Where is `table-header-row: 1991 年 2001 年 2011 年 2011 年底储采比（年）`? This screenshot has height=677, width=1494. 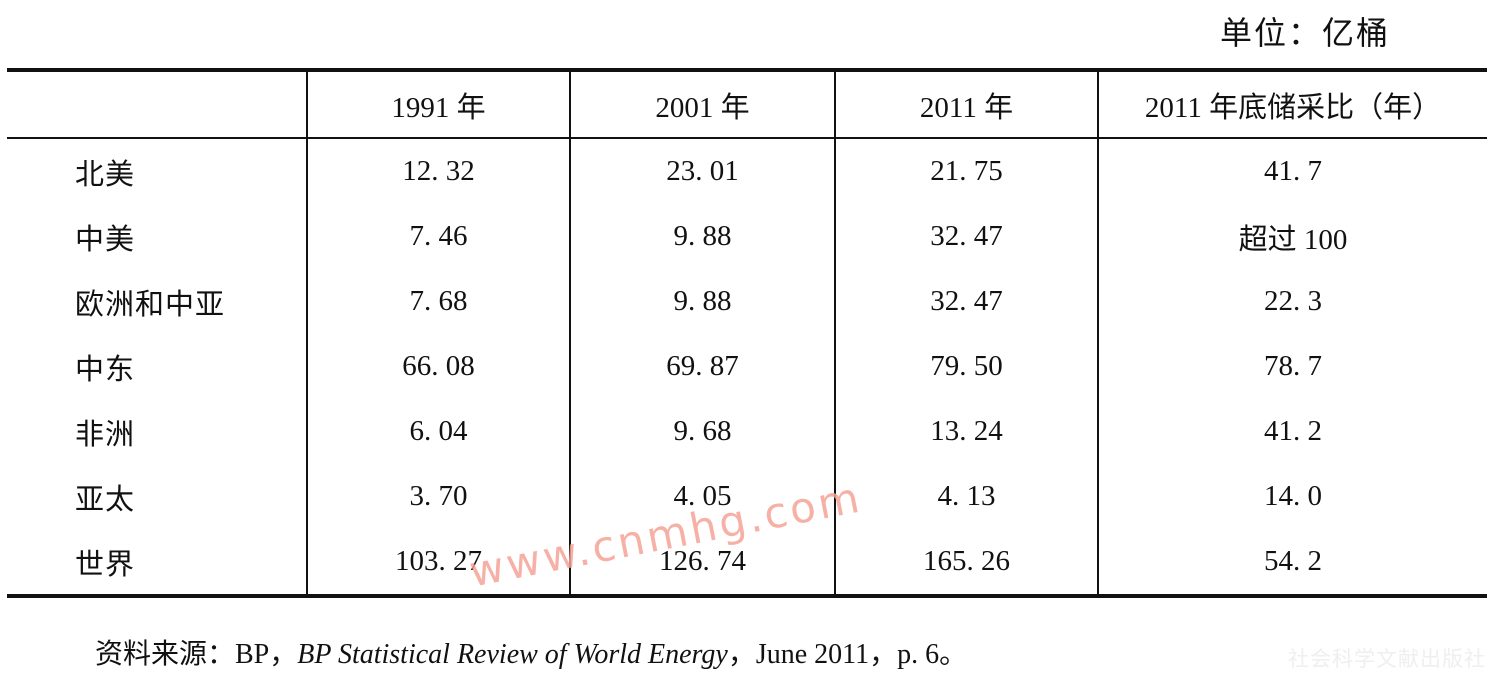
table-header-row: 1991 年 2001 年 2011 年 2011 年底储采比（年） is located at coordinates (747, 104).